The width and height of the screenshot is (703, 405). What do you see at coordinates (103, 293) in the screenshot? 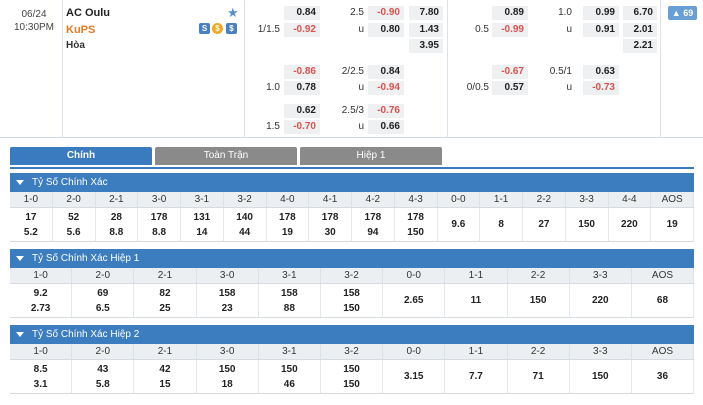
I see `full-time-odds: 69` at bounding box center [103, 293].